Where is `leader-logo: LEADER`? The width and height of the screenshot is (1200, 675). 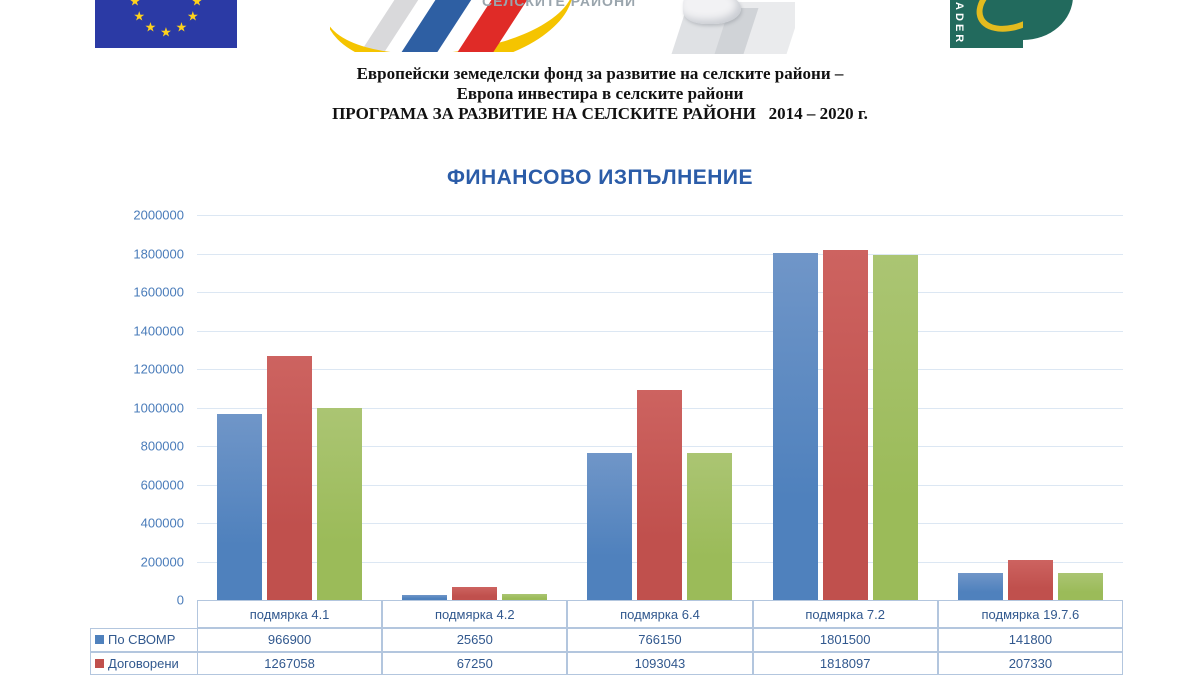 leader-logo: LEADER is located at coordinates (1017, 24).